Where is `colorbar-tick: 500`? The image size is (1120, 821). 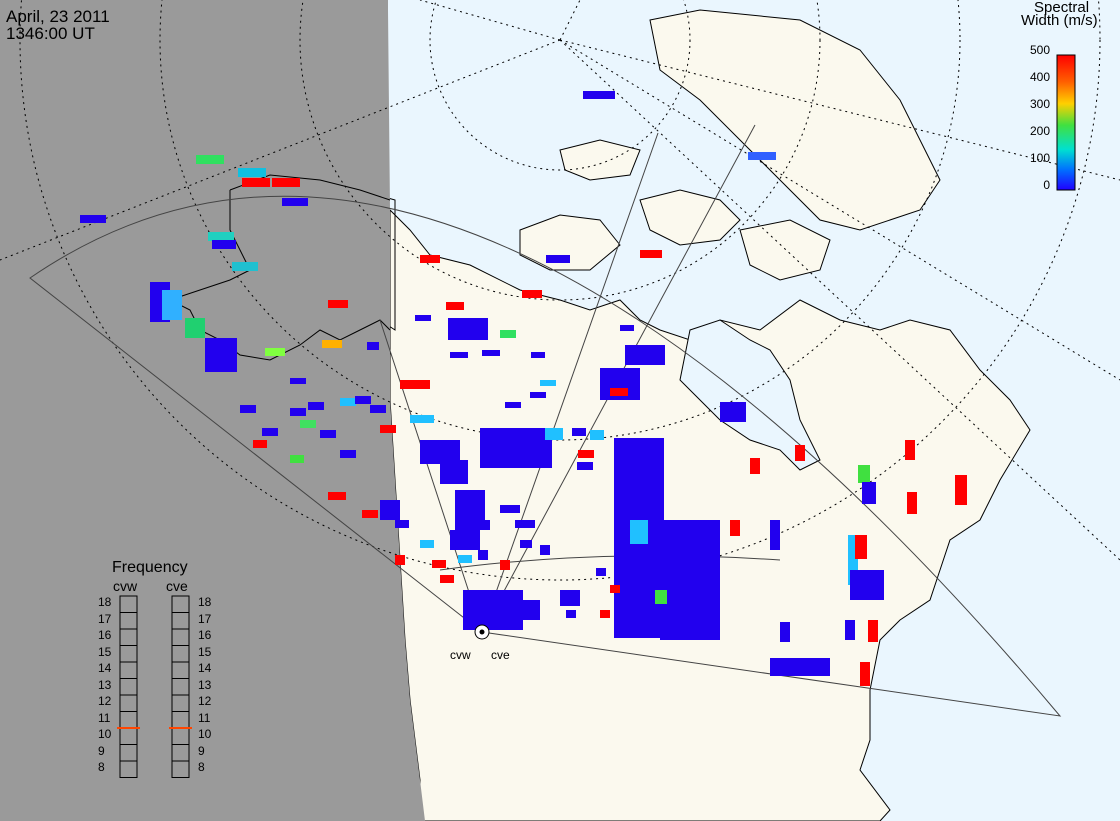 colorbar-tick: 500 is located at coordinates (1039, 50).